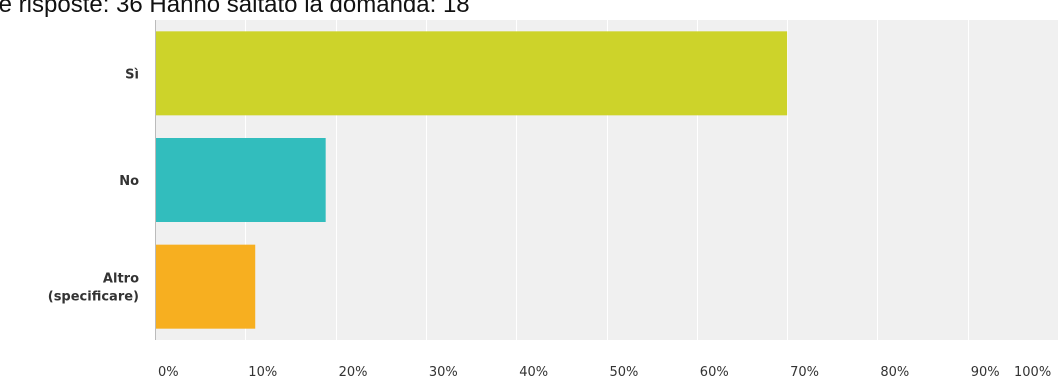 This screenshot has height=380, width=1062. Describe the element at coordinates (443, 372) in the screenshot. I see `x-tick-label-3: 30%` at that location.